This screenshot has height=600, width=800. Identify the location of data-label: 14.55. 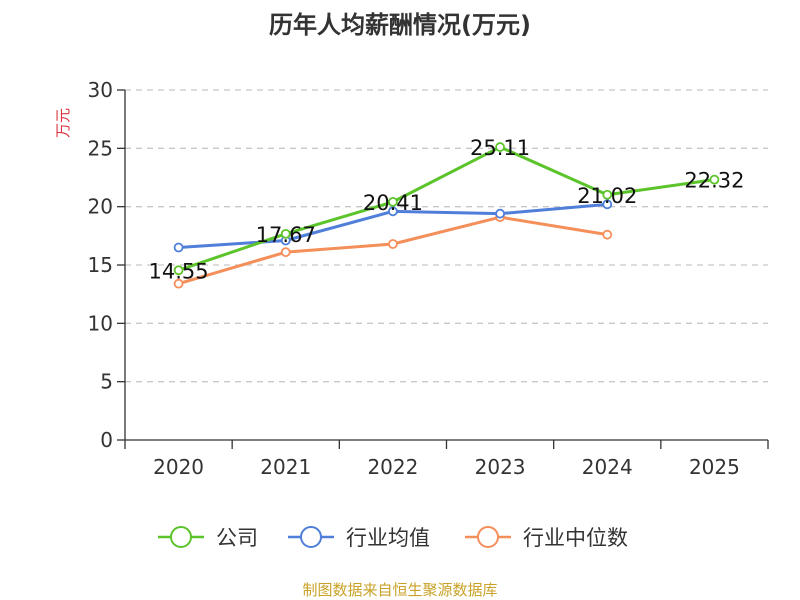
(179, 271).